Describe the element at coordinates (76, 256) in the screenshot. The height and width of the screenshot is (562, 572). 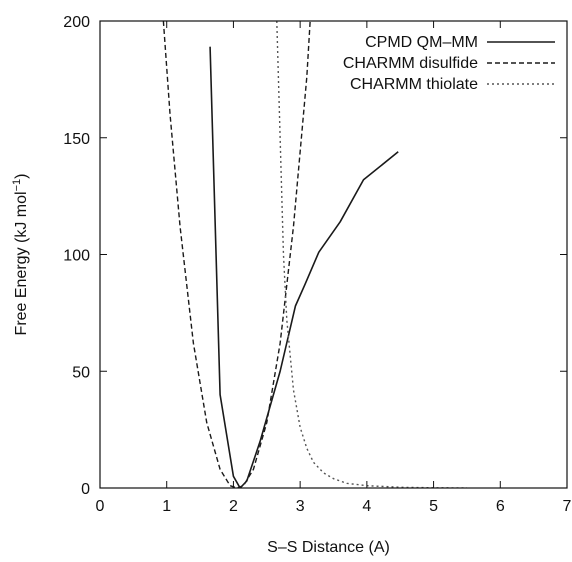
I see `y-tick-label-2: 100` at that location.